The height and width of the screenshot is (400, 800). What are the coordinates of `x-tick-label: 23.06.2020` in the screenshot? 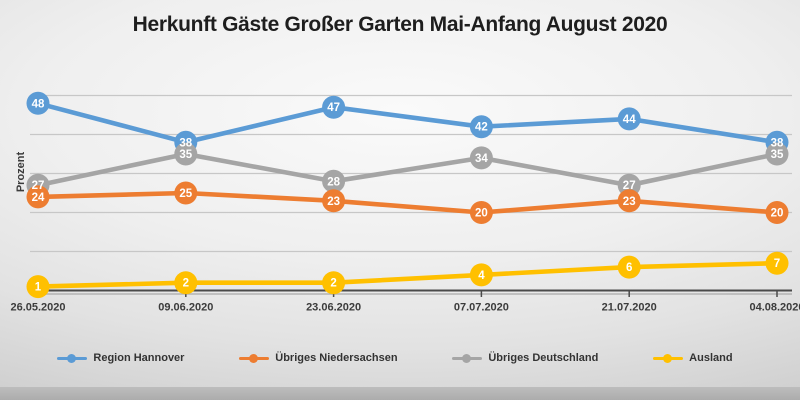 It's located at (333, 308).